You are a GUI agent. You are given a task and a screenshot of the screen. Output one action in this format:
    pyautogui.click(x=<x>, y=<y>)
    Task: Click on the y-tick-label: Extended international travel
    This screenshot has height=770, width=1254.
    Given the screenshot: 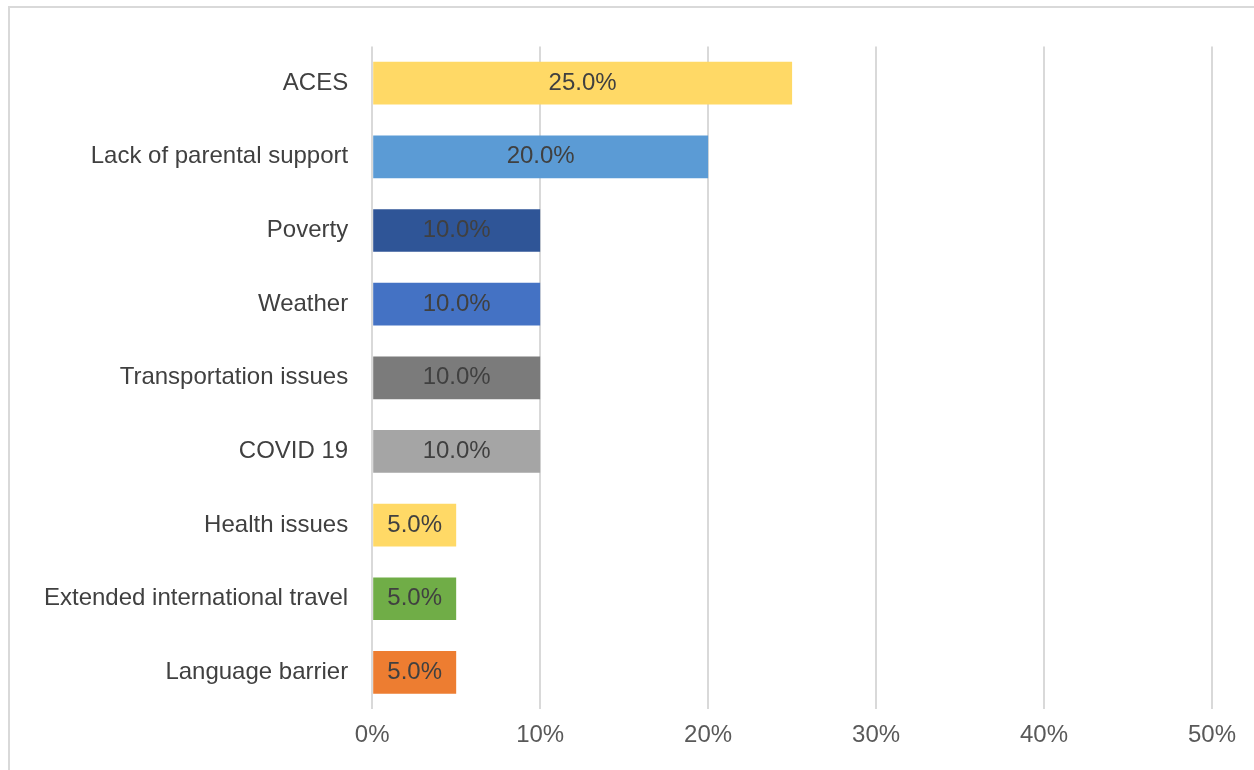 What is the action you would take?
    pyautogui.click(x=196, y=597)
    